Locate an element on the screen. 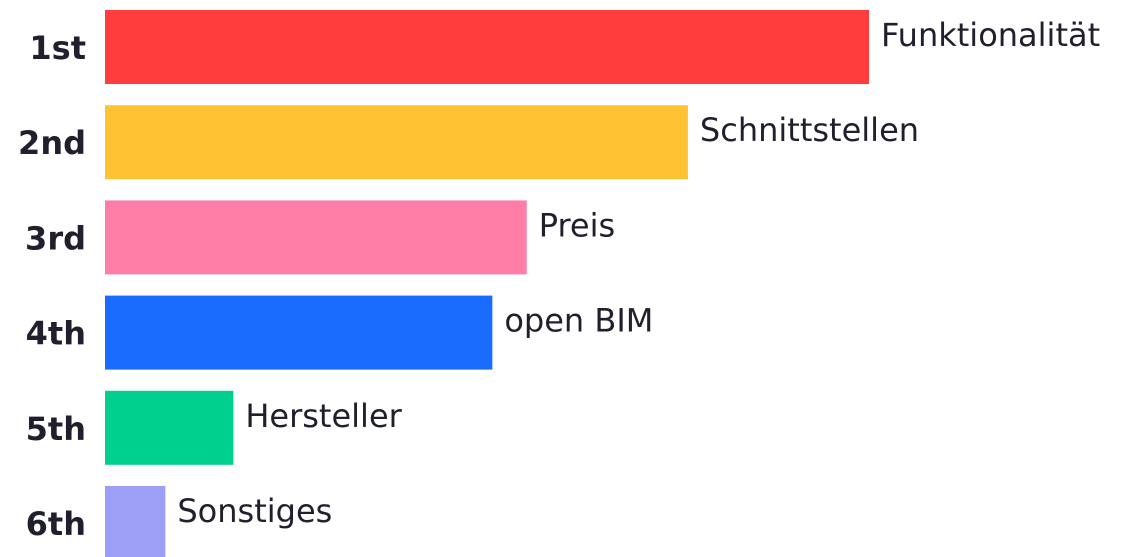  rank-label: 1st is located at coordinates (57, 48).